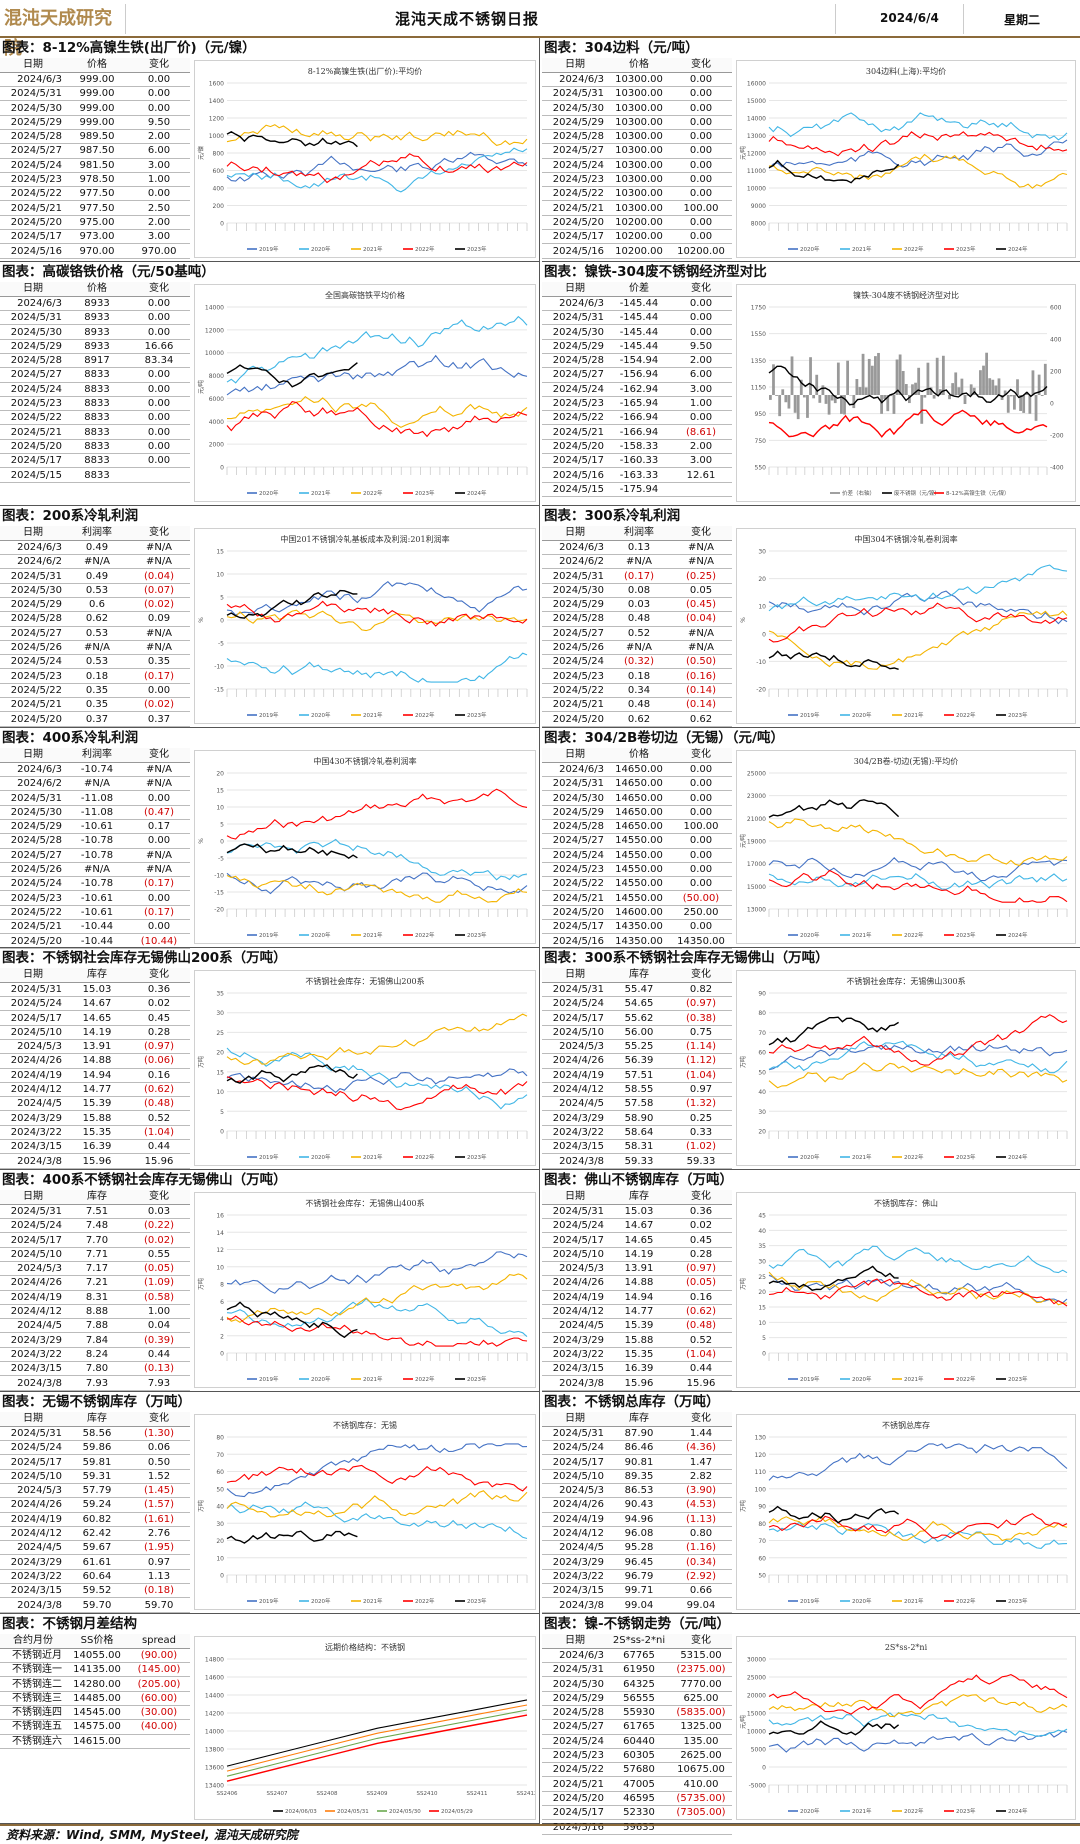  Describe the element at coordinates (95, 346) in the screenshot. I see `table-row: 2024/5/29 8933 16.66` at that location.